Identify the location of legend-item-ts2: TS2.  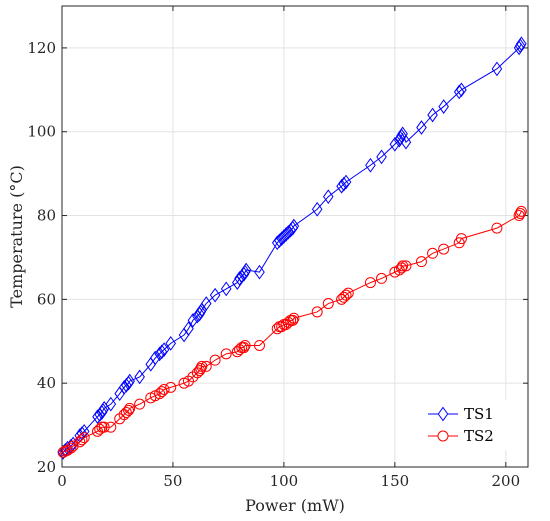
(461, 436).